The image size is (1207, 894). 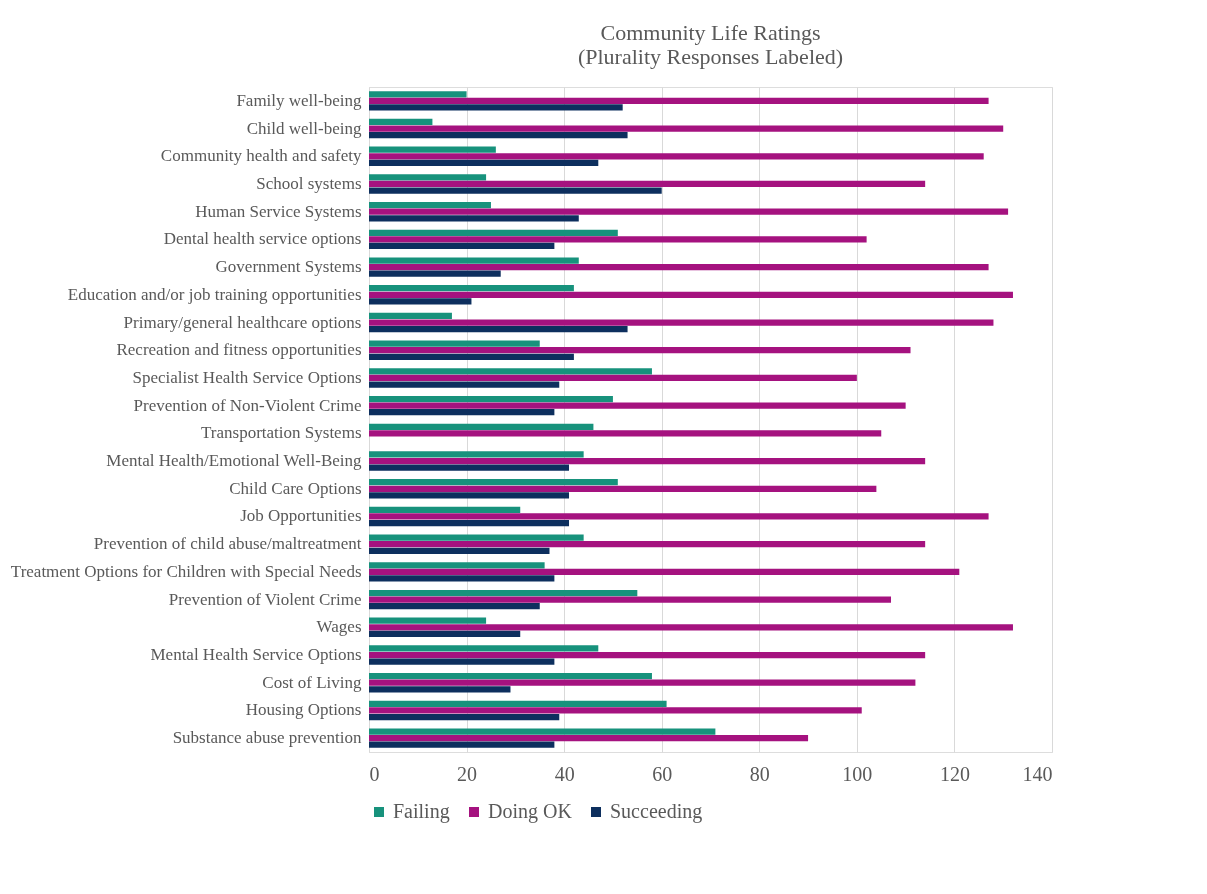 I want to click on y-tick-label: Dental health service options, so click(x=262, y=239).